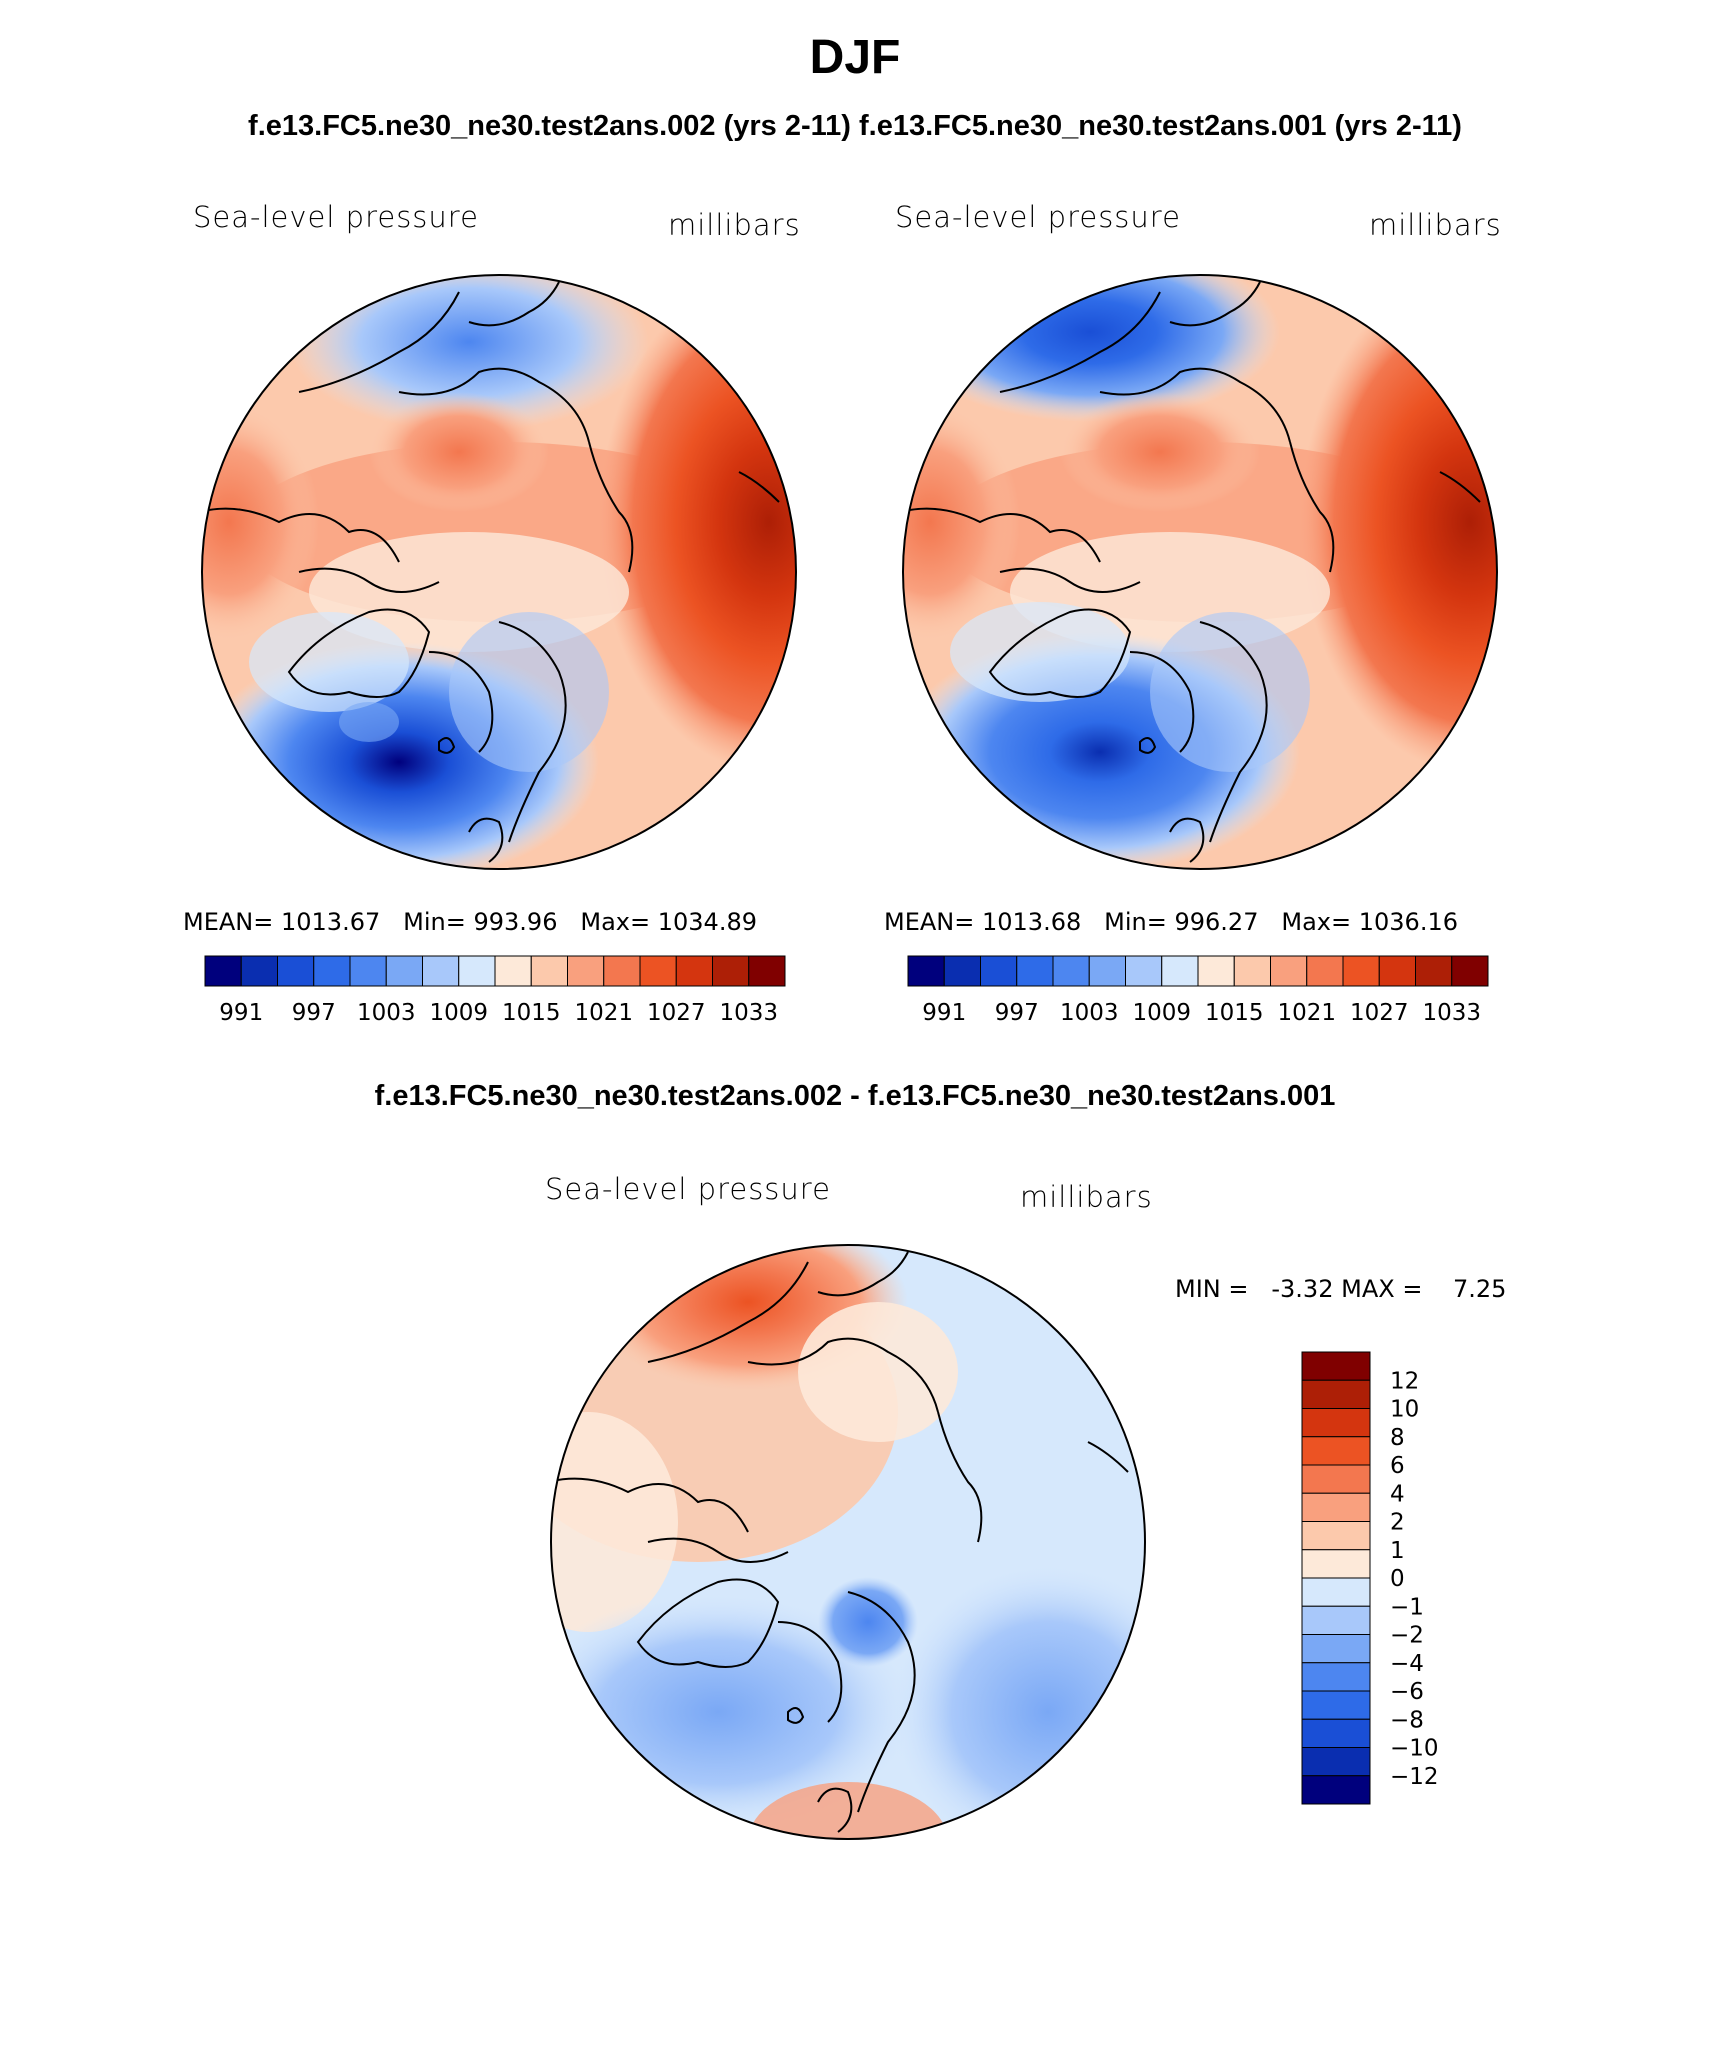  Describe the element at coordinates (1216, 922) in the screenshot. I see `panel2-min-value: 996.27` at that location.